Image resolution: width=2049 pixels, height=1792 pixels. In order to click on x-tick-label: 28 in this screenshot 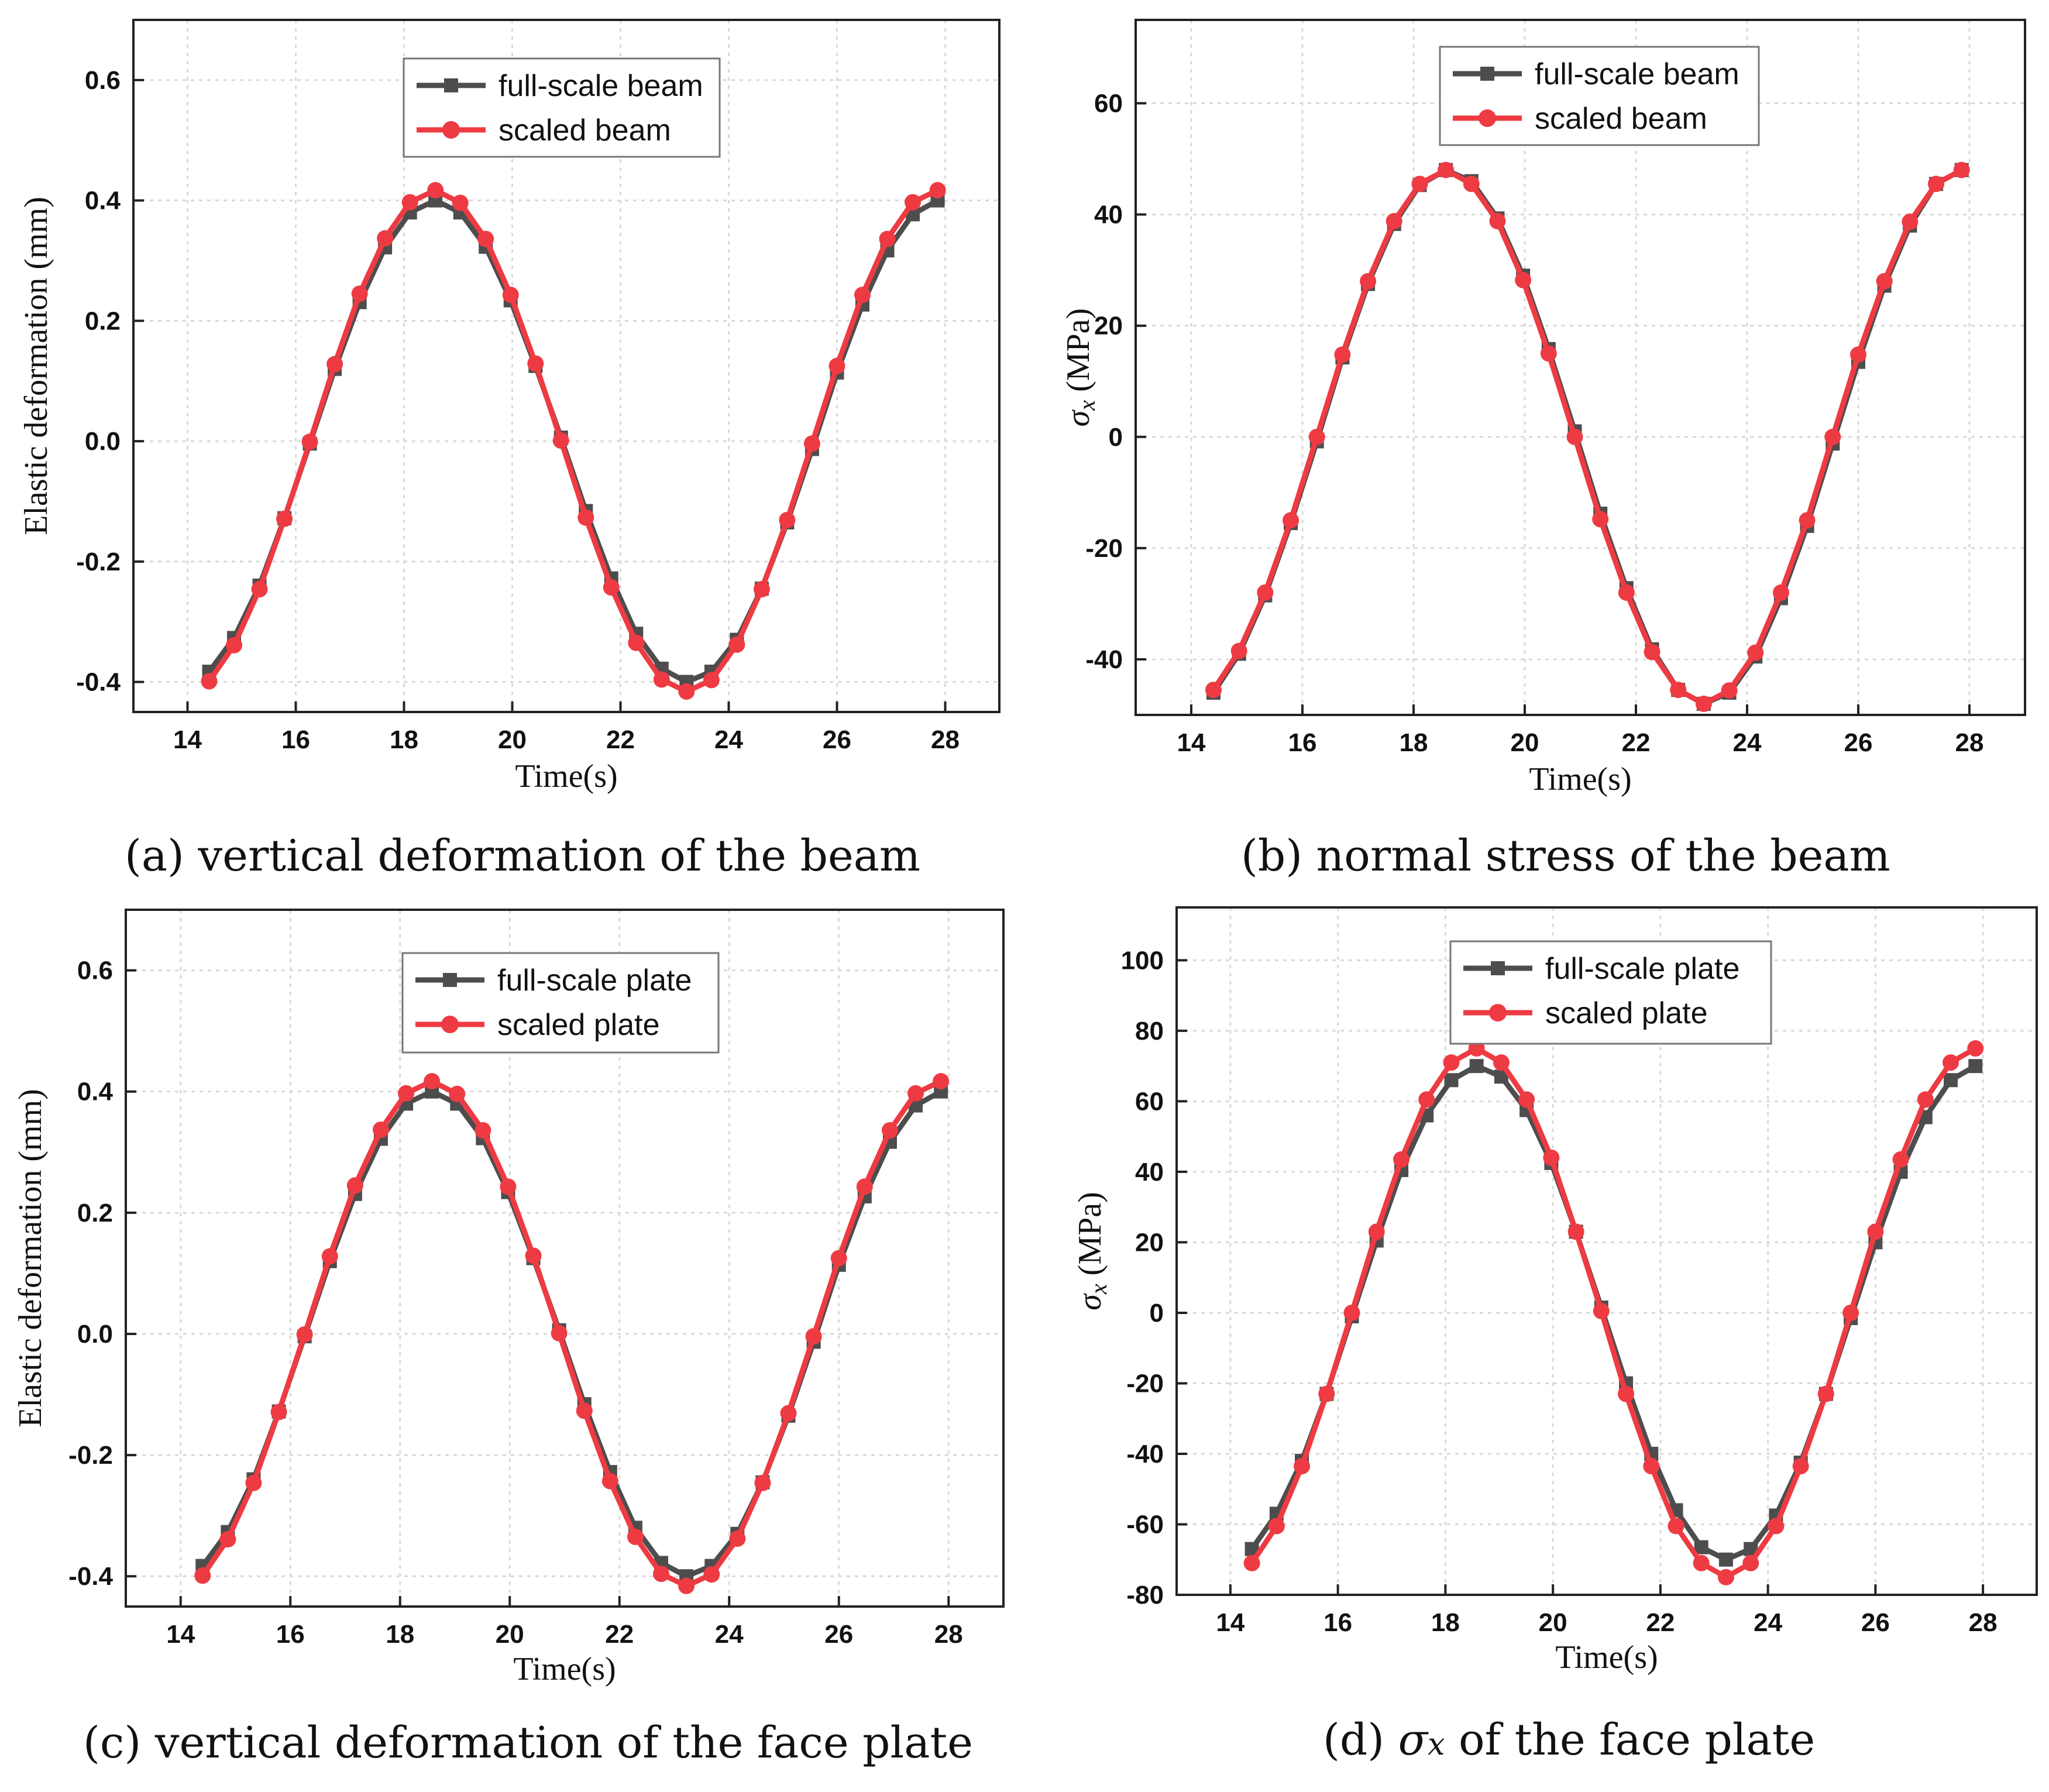, I will do `click(1984, 1622)`.